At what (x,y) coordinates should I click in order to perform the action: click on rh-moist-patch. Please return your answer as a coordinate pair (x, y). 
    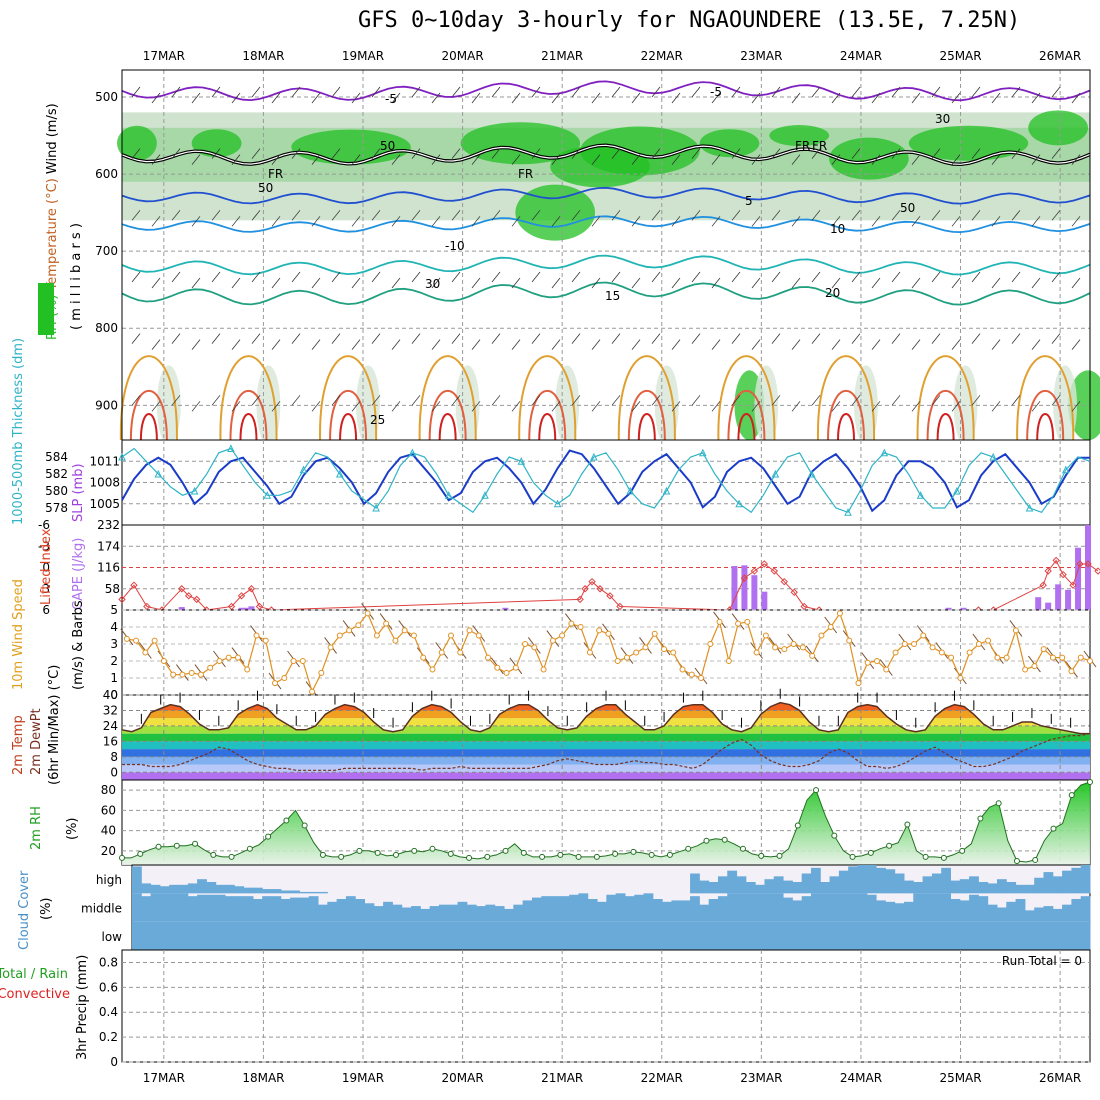
    Looking at the image, I should click on (869, 158).